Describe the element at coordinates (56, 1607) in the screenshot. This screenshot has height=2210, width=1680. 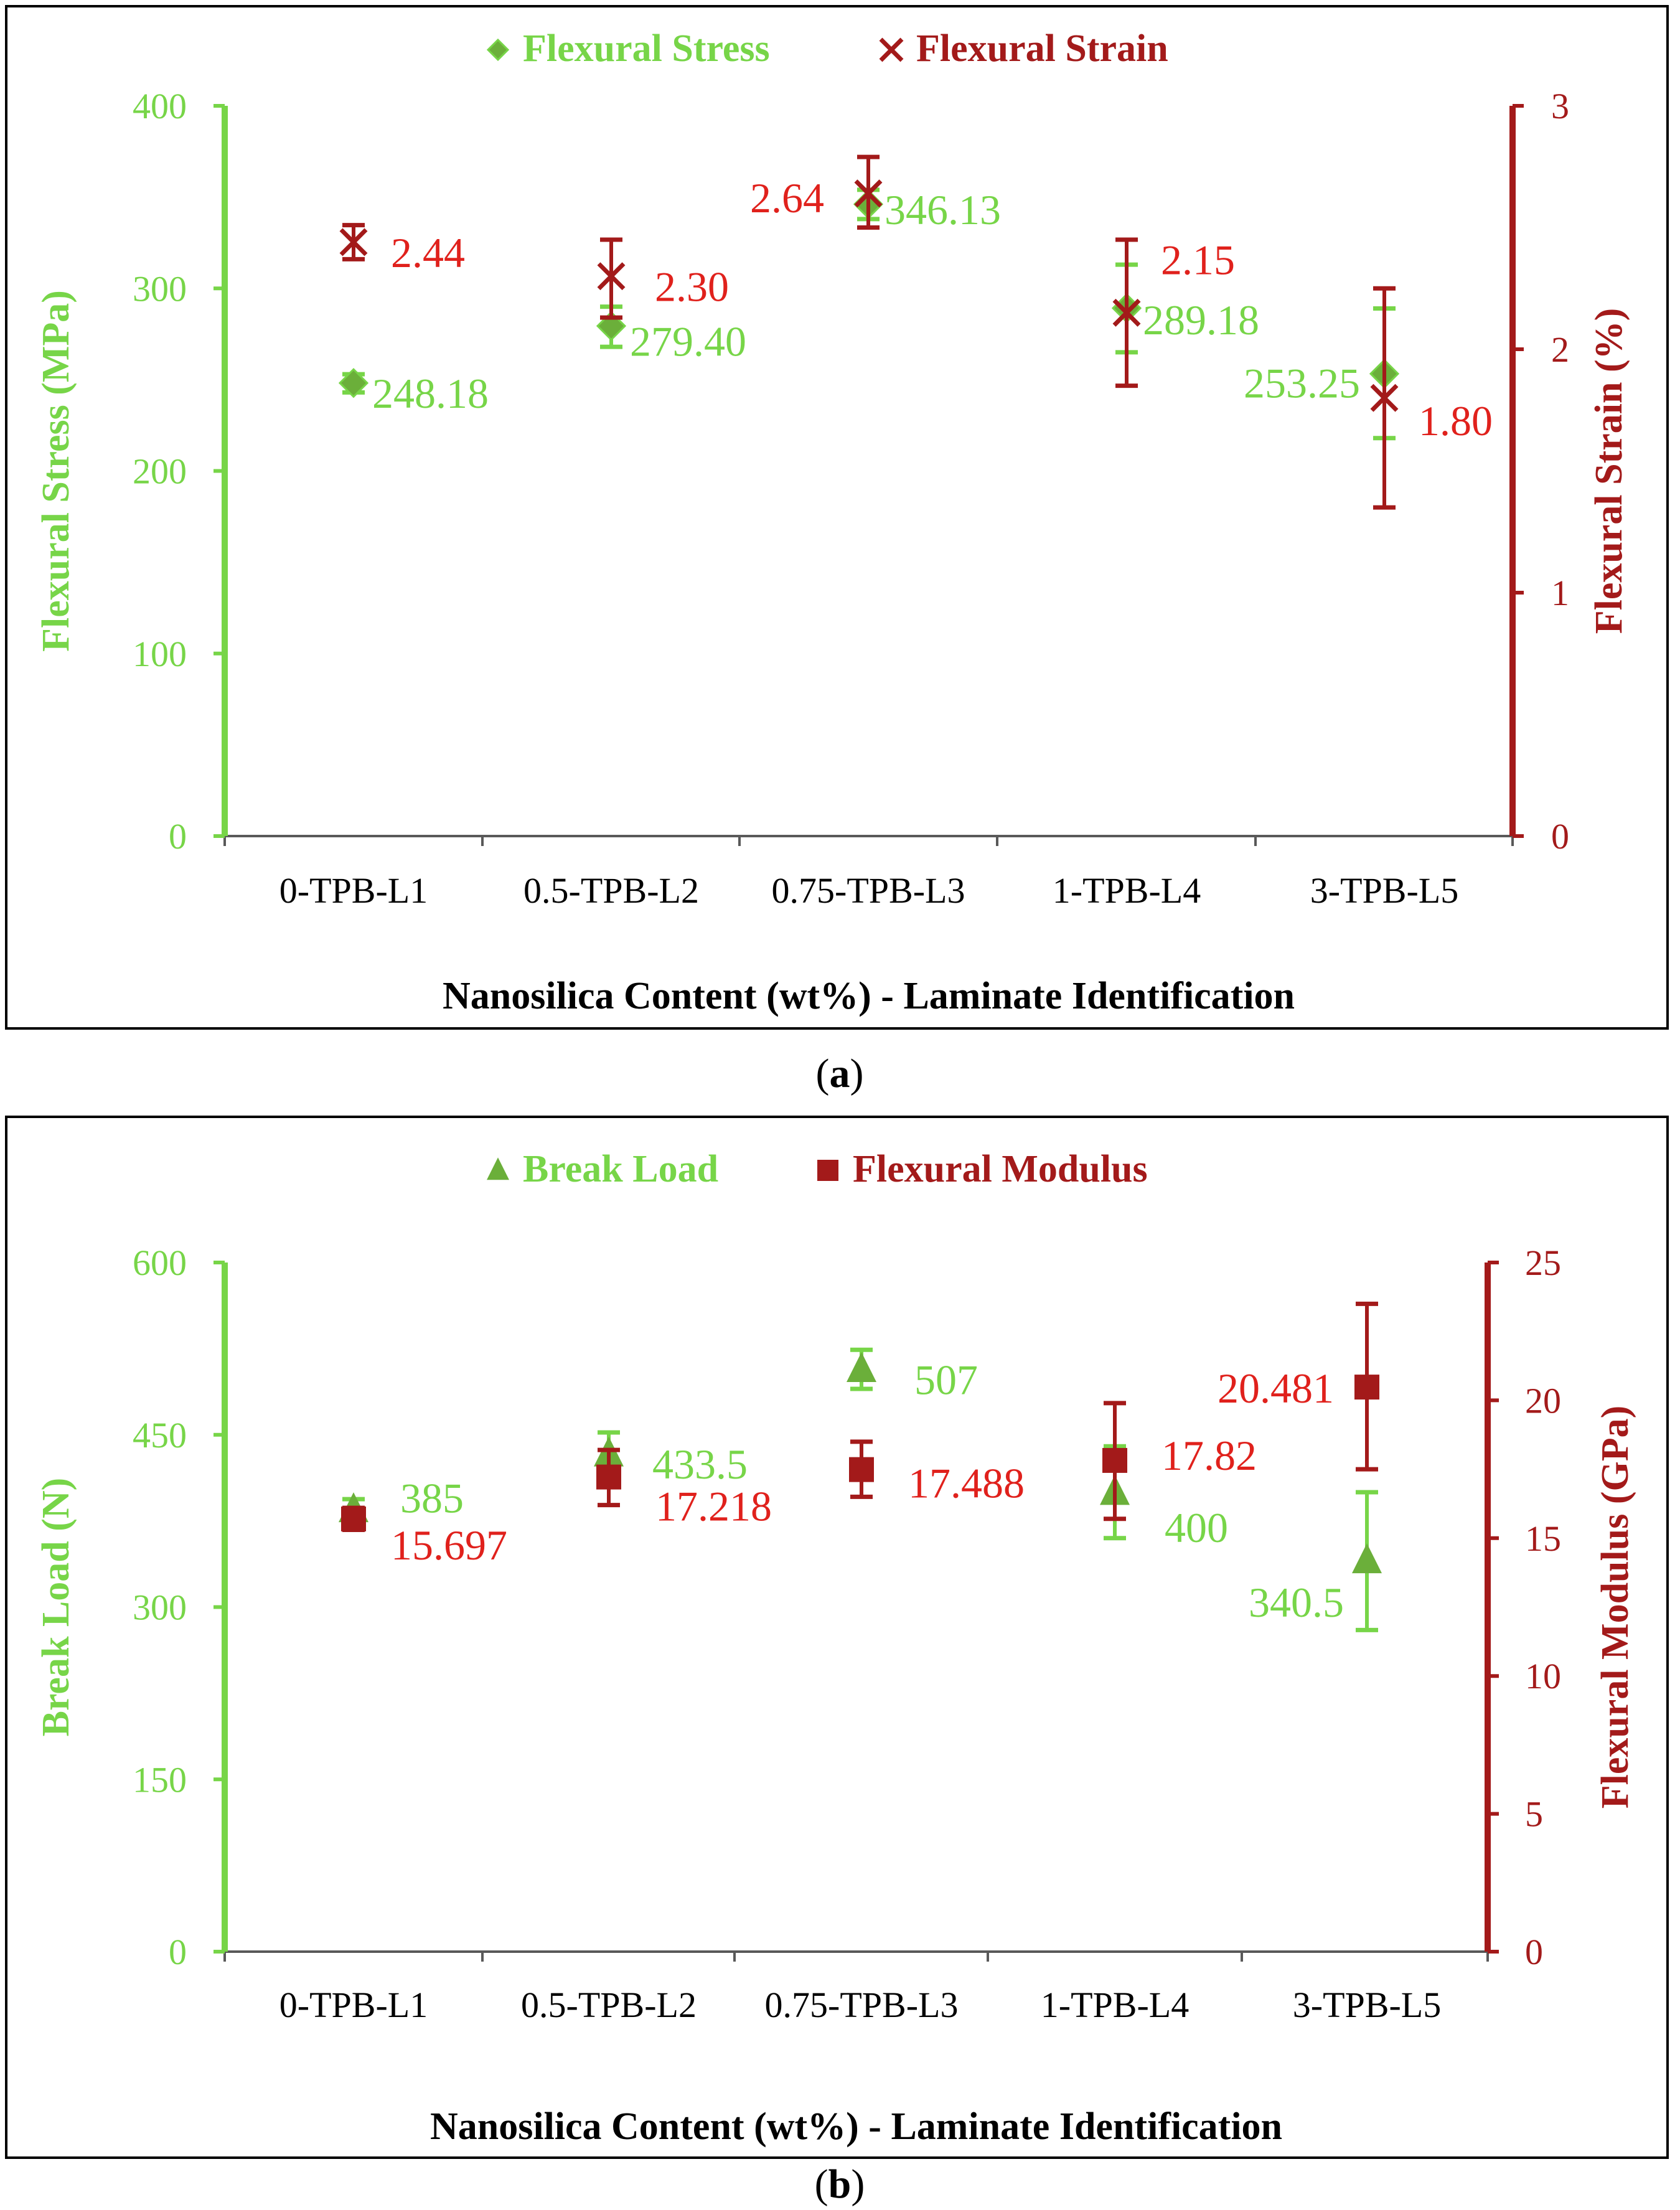
I see `left-axis-title: Break Load (N)` at that location.